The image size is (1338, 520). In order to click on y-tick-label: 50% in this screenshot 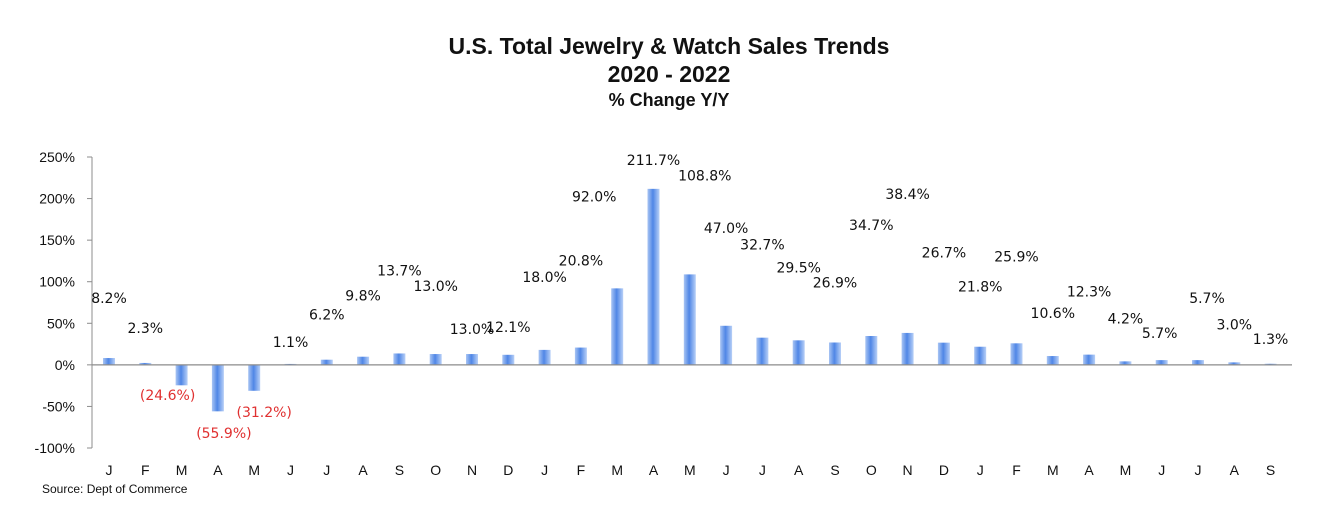, I will do `click(61, 323)`.